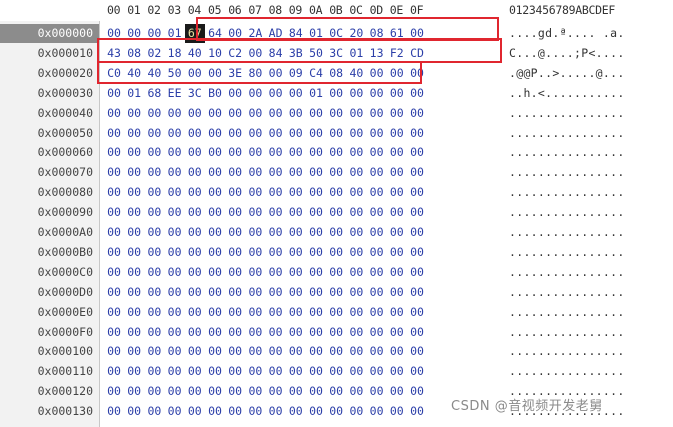 This screenshot has width=673, height=427. Describe the element at coordinates (235, 72) in the screenshot. I see `hex-byte: 3E` at that location.